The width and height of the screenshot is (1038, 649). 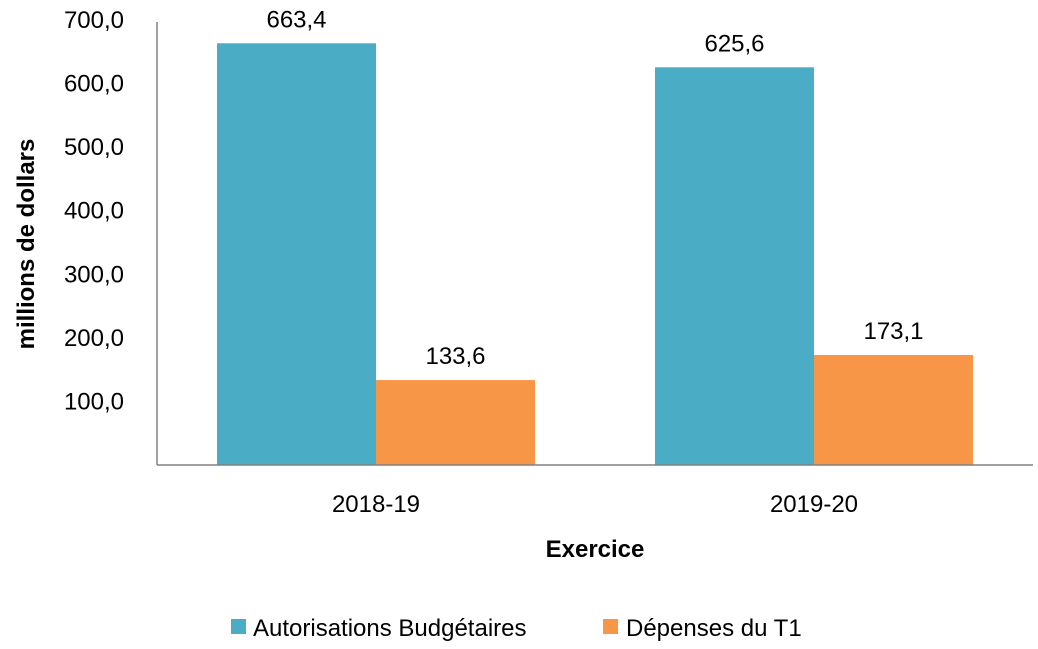 I want to click on x-axis-title: Exercice, so click(x=595, y=549).